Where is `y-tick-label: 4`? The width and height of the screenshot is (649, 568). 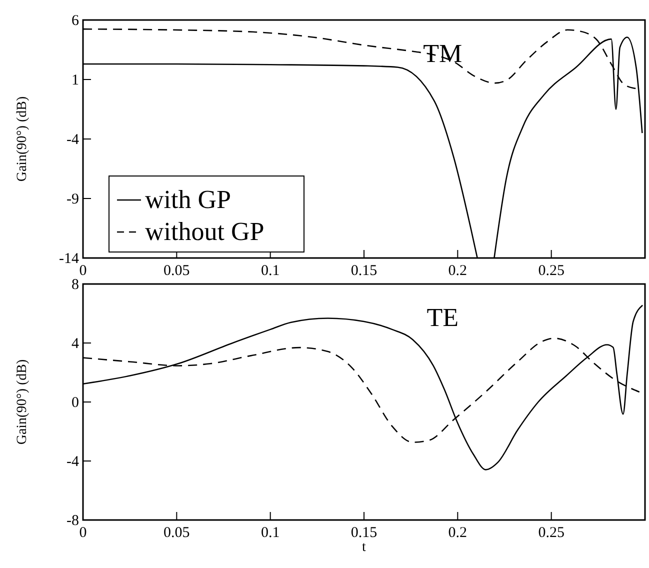 y-tick-label: 4 is located at coordinates (76, 344).